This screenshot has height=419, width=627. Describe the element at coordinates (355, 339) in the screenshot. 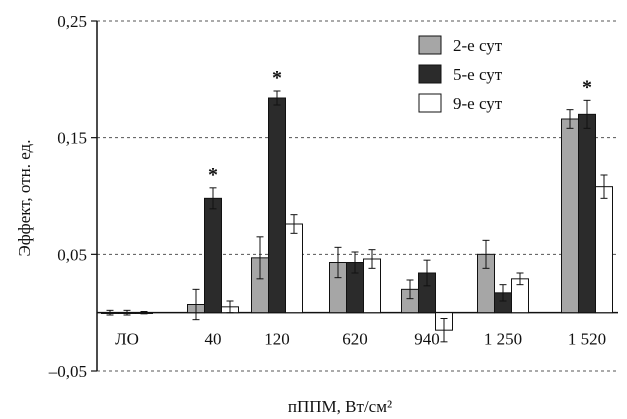

I see `x-tick-label: 620` at that location.